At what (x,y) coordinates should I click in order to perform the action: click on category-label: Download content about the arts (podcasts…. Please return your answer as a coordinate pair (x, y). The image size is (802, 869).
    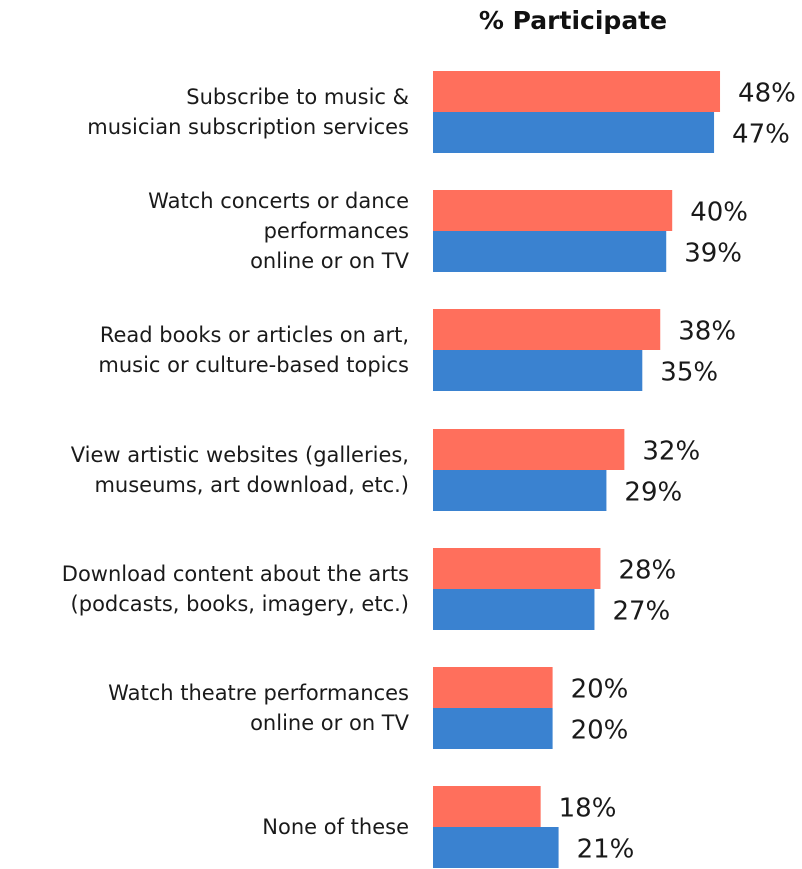
    Looking at the image, I should click on (235, 589).